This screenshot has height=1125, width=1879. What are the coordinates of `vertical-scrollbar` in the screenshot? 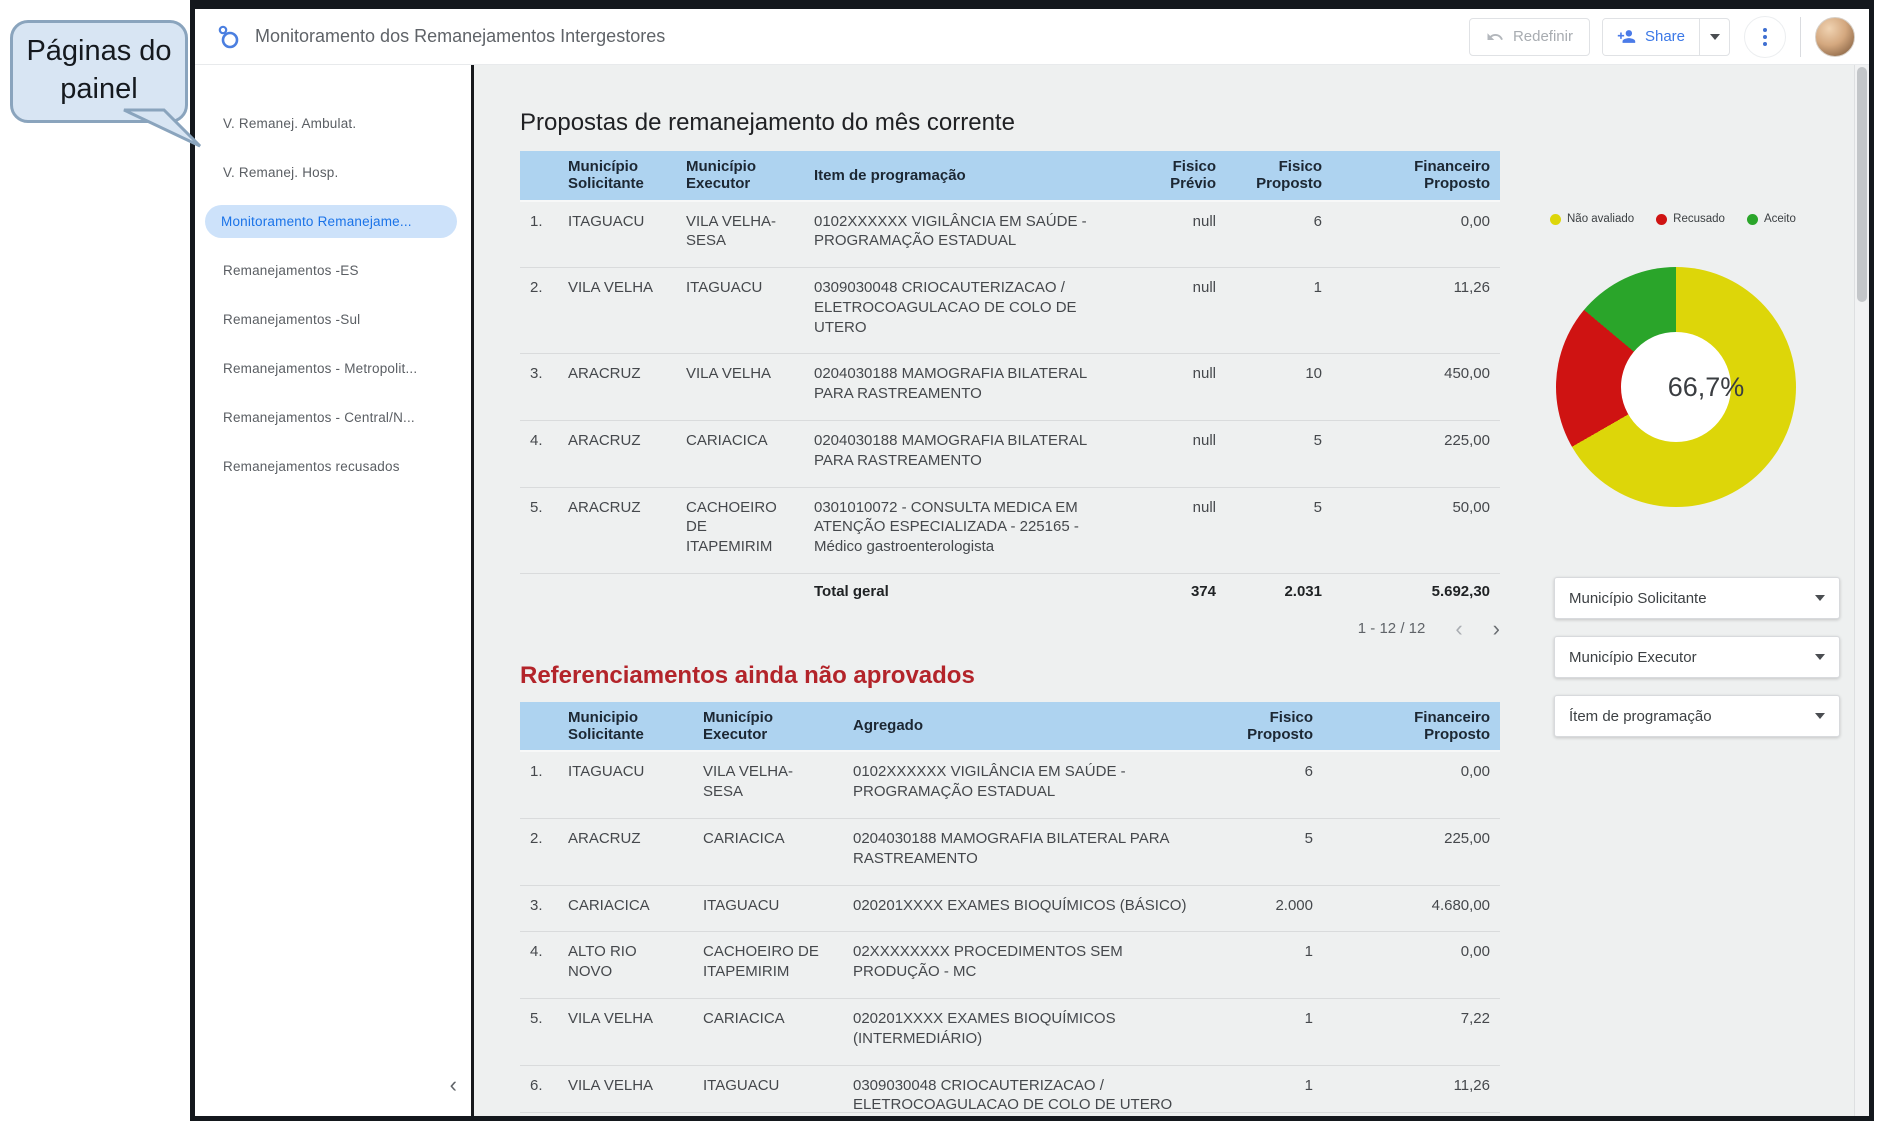 It's located at (1861, 590).